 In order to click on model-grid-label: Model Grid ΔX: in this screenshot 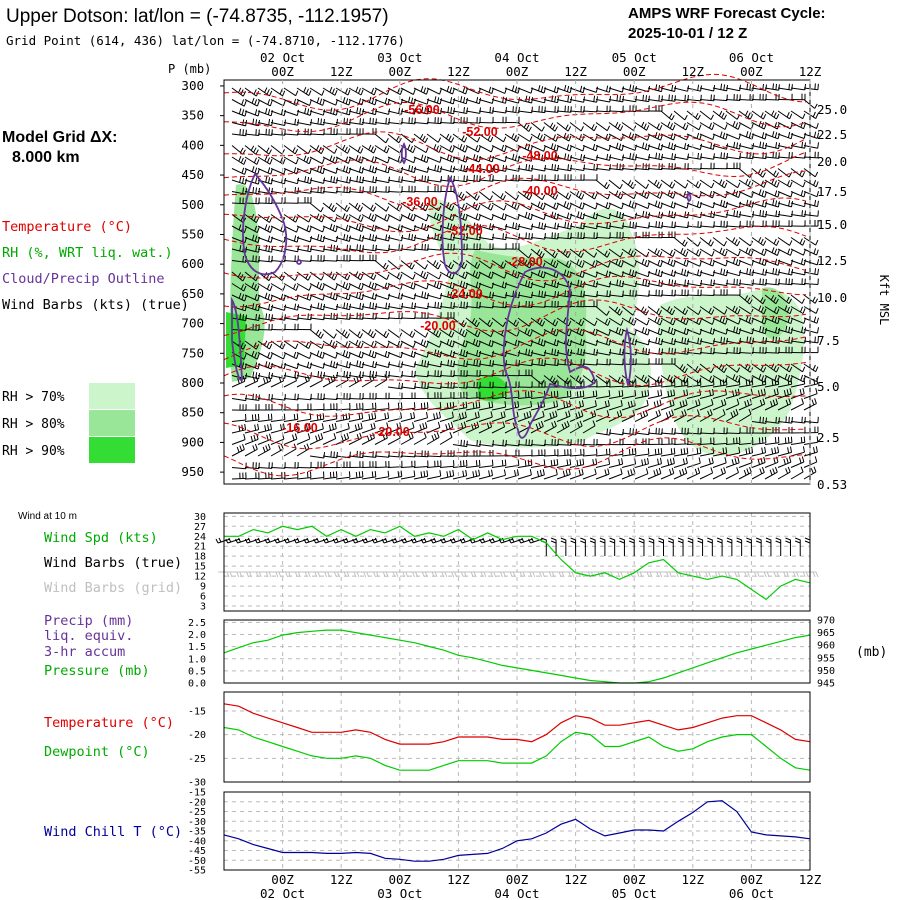, I will do `click(60, 137)`.